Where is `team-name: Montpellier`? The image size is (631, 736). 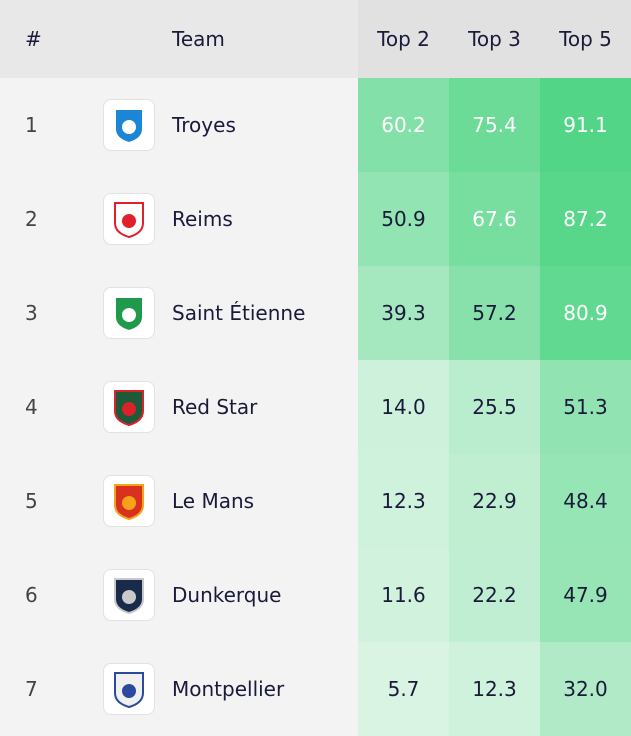 team-name: Montpellier is located at coordinates (228, 689).